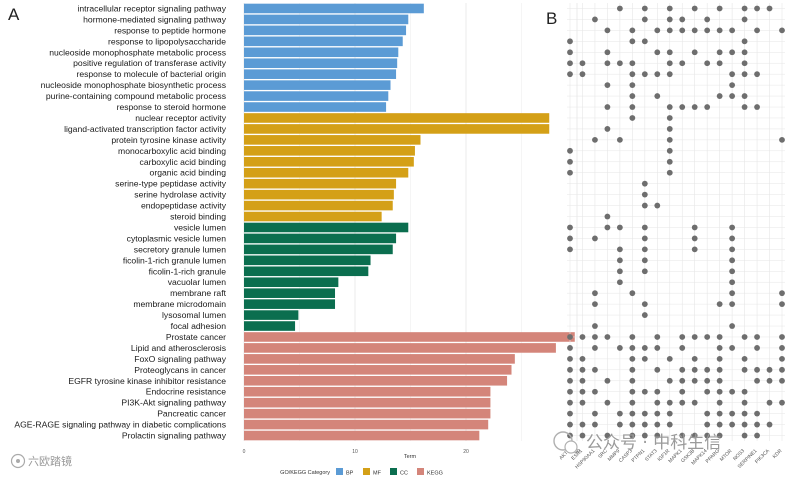 The image size is (791, 478). What do you see at coordinates (167, 41) in the screenshot?
I see `term-label: response to lipopolysaccharide` at bounding box center [167, 41].